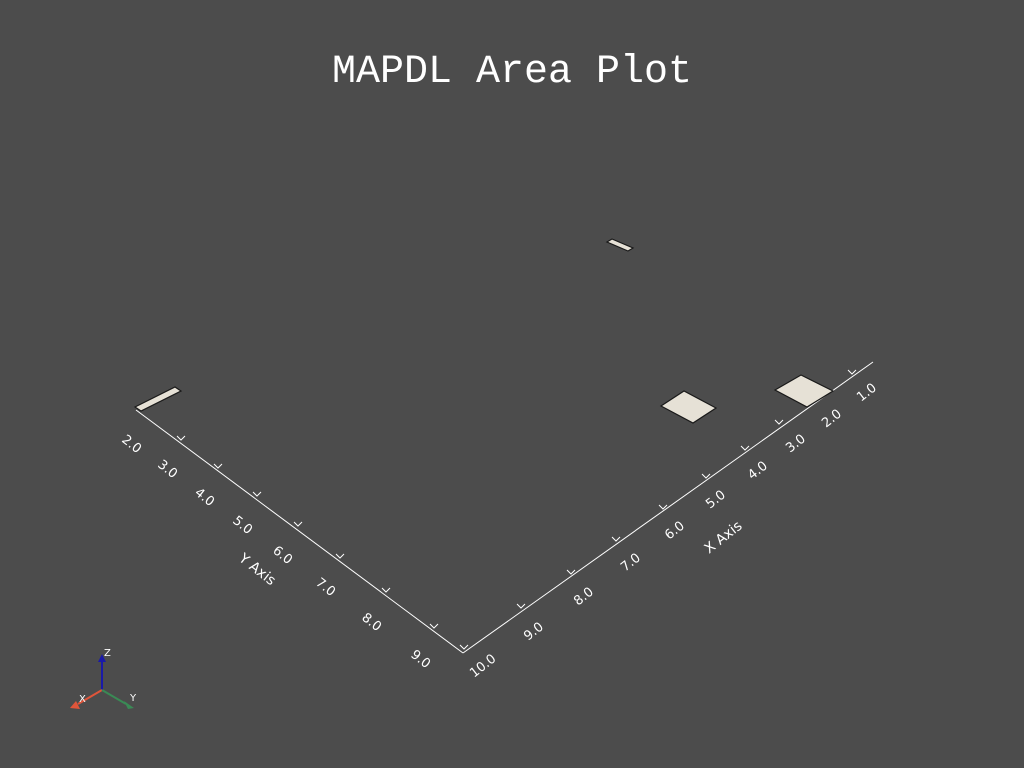 The width and height of the screenshot is (1024, 768). I want to click on triad-x-label: X, so click(82, 699).